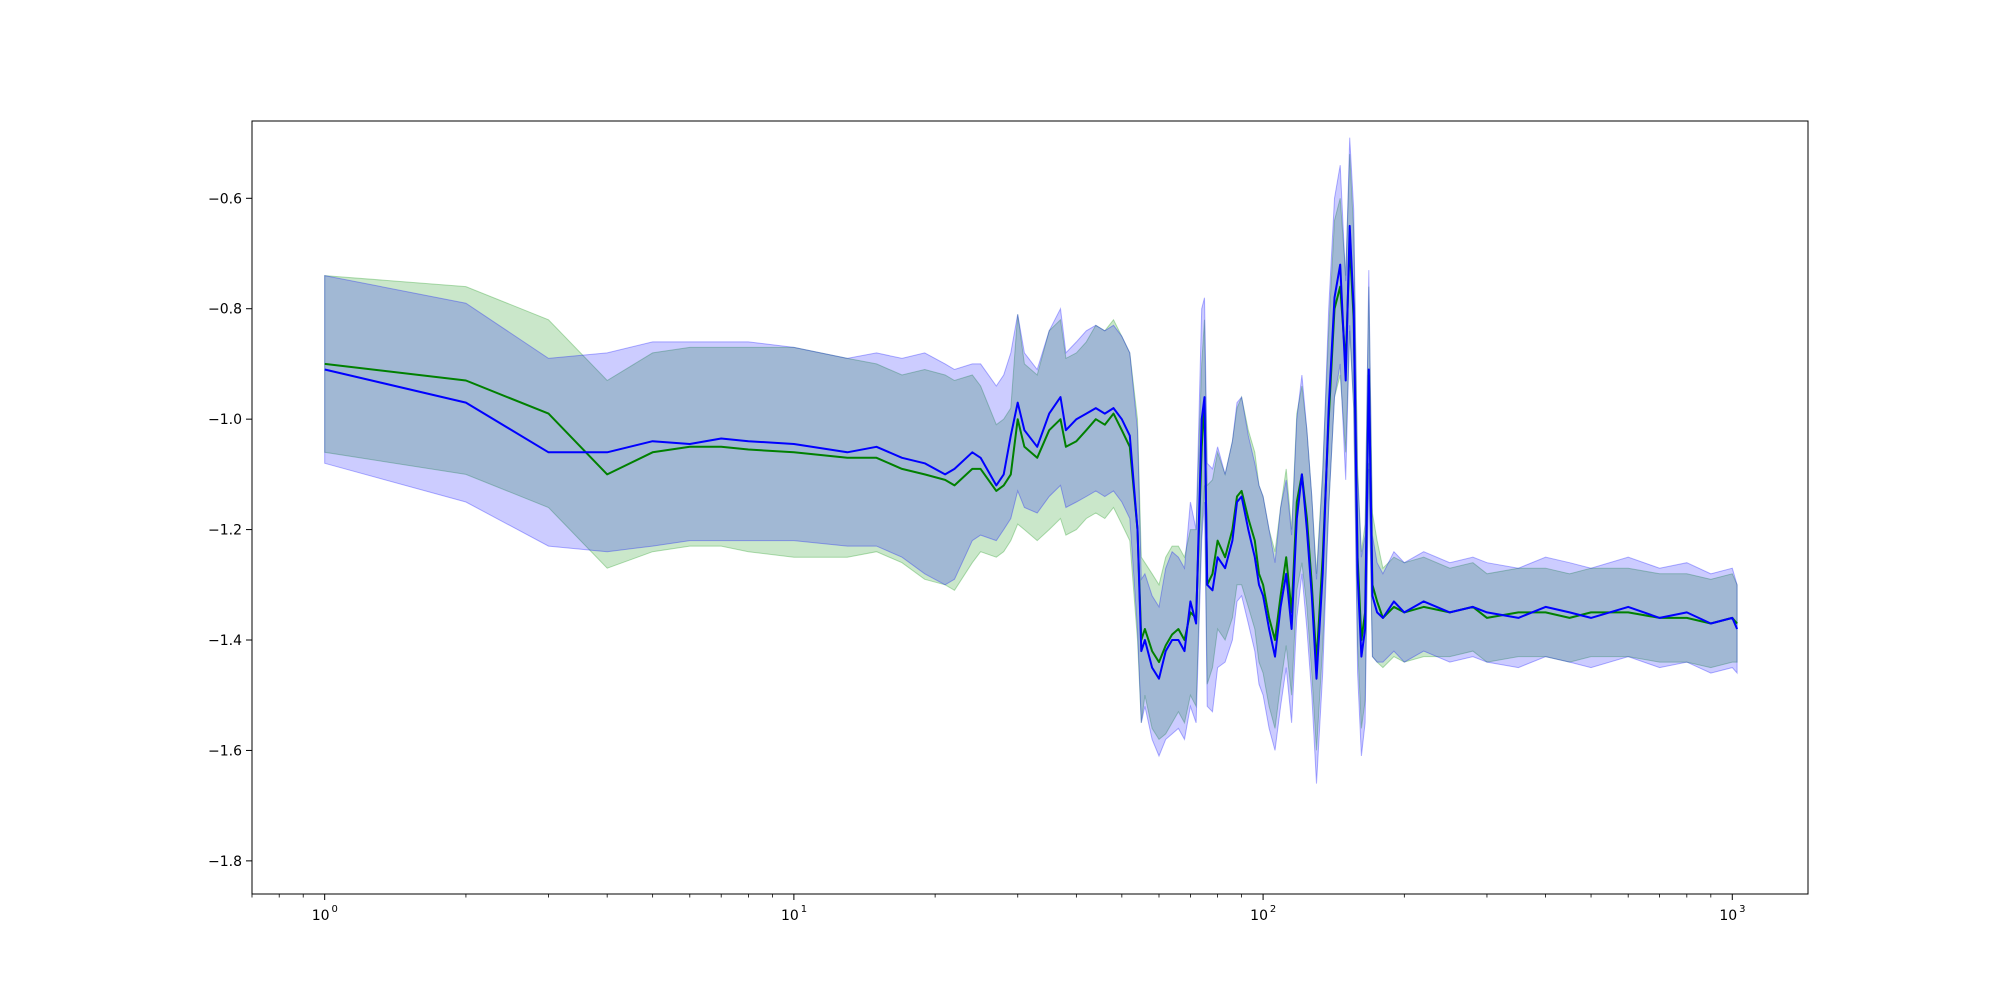 Image resolution: width=2000 pixels, height=1005 pixels. I want to click on x-tick-exponent: 0, so click(334, 909).